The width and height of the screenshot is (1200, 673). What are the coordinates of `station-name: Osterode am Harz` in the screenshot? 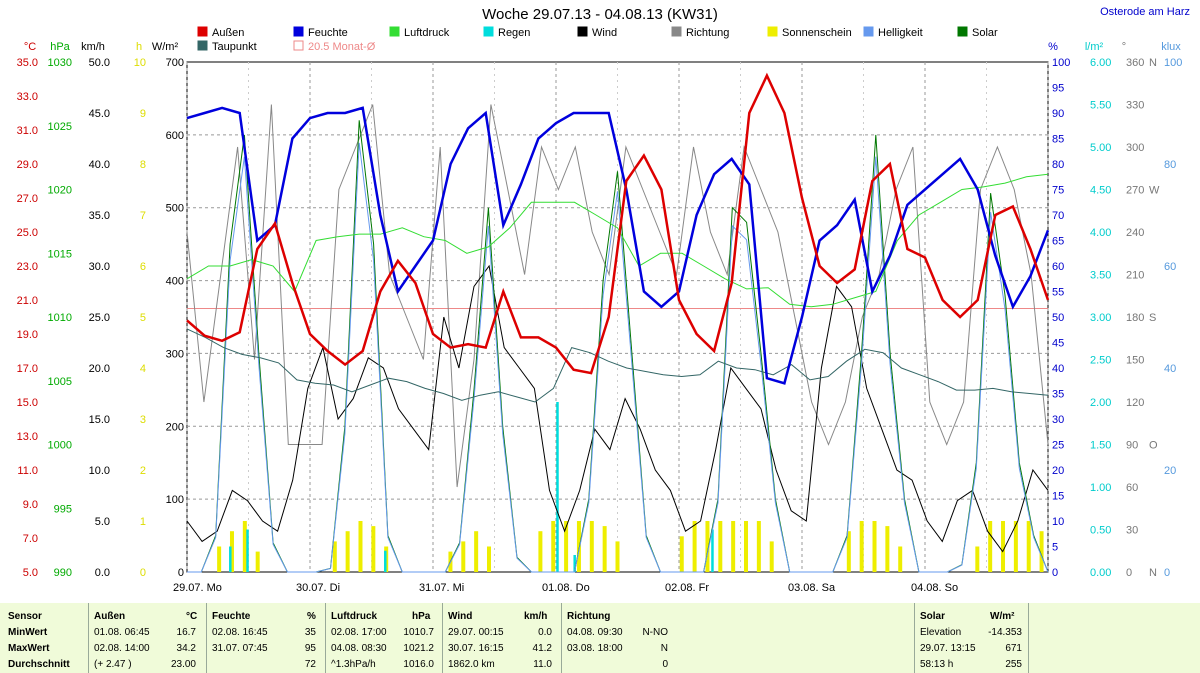 It's located at (1145, 12).